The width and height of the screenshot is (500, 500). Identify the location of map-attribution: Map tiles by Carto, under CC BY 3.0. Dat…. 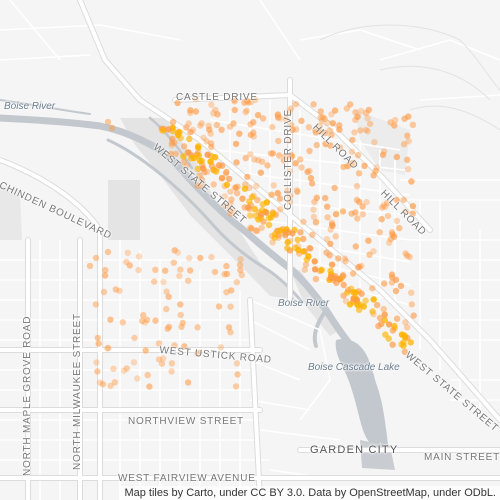
(310, 493).